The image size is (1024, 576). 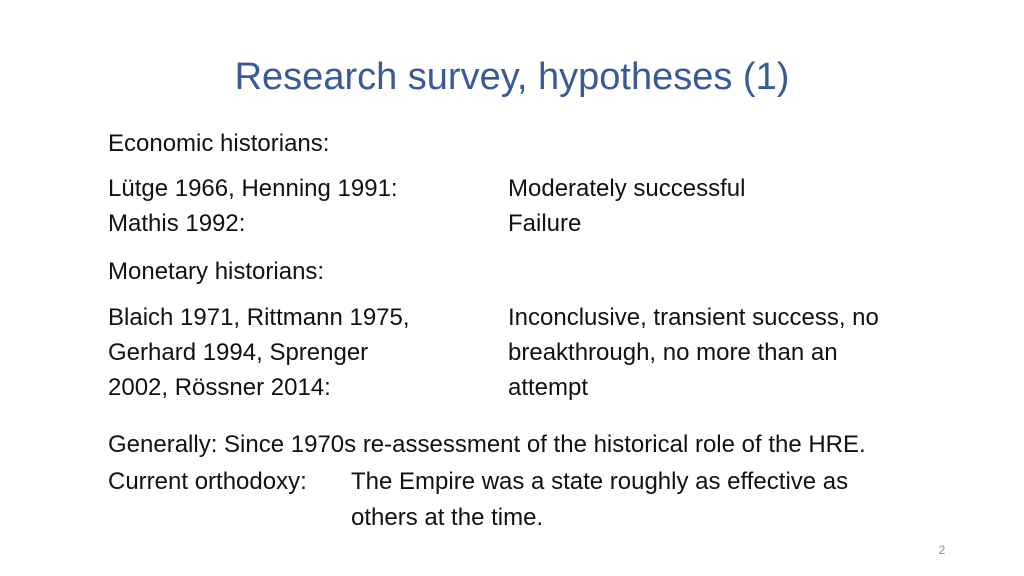 I want to click on page-number: 2, so click(x=942, y=550).